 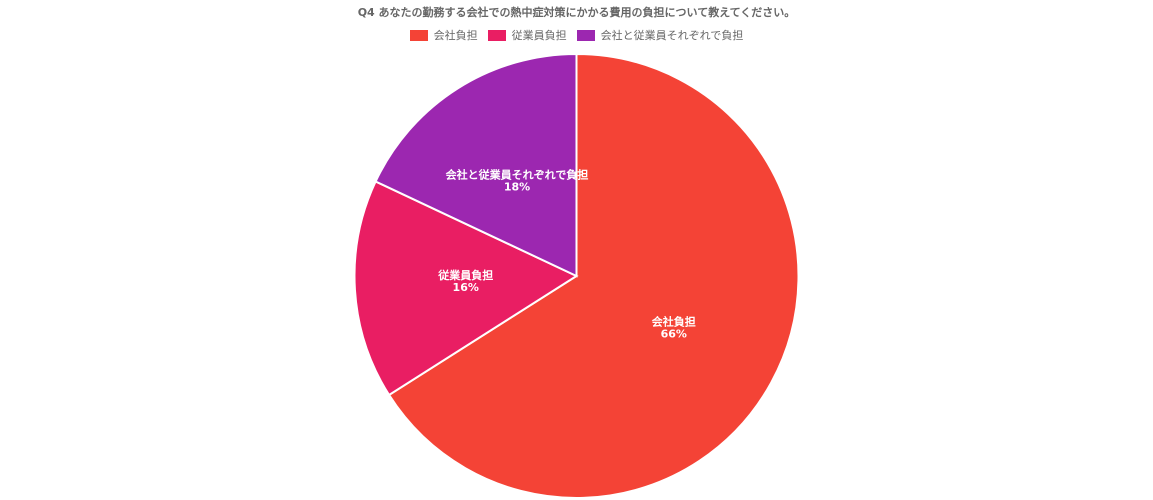 What do you see at coordinates (476, 165) in the screenshot?
I see `slice-shared` at bounding box center [476, 165].